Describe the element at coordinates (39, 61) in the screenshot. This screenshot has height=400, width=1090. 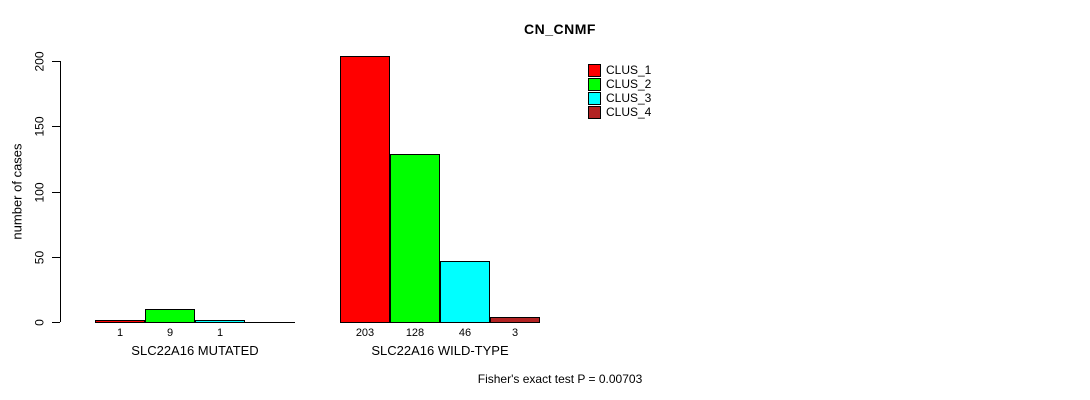
I see `y-axis-tick-label: 200` at that location.